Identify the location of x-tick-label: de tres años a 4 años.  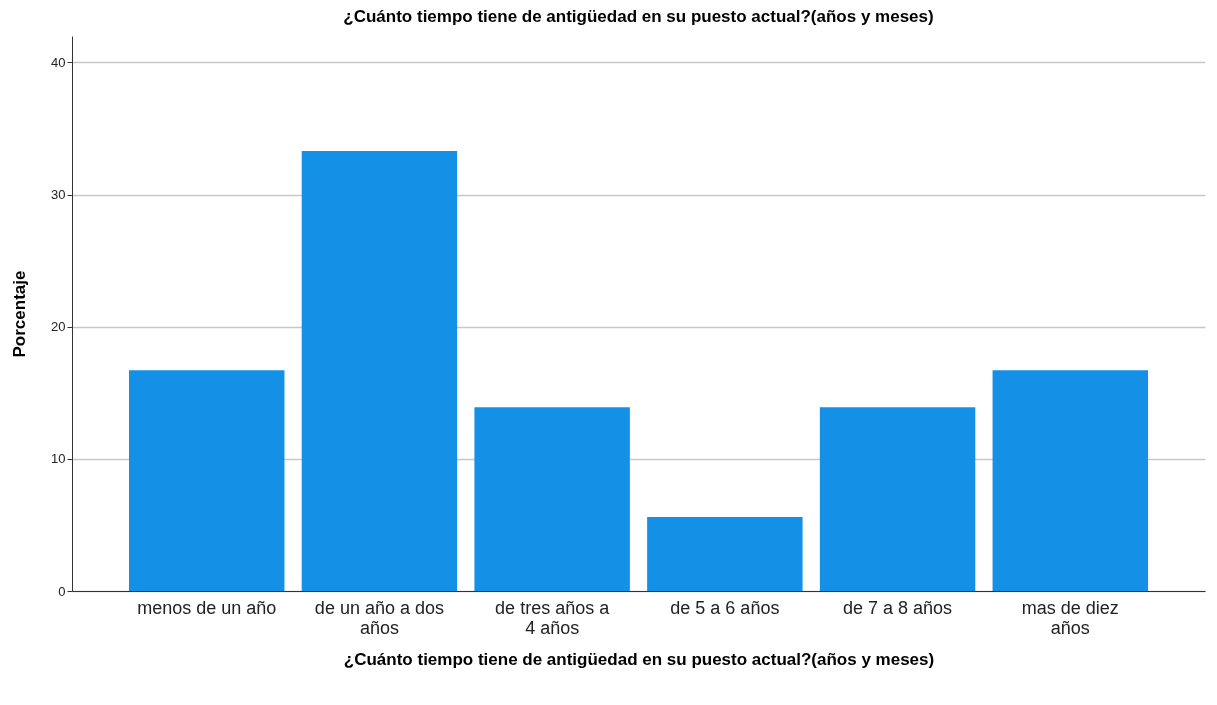
(553, 617).